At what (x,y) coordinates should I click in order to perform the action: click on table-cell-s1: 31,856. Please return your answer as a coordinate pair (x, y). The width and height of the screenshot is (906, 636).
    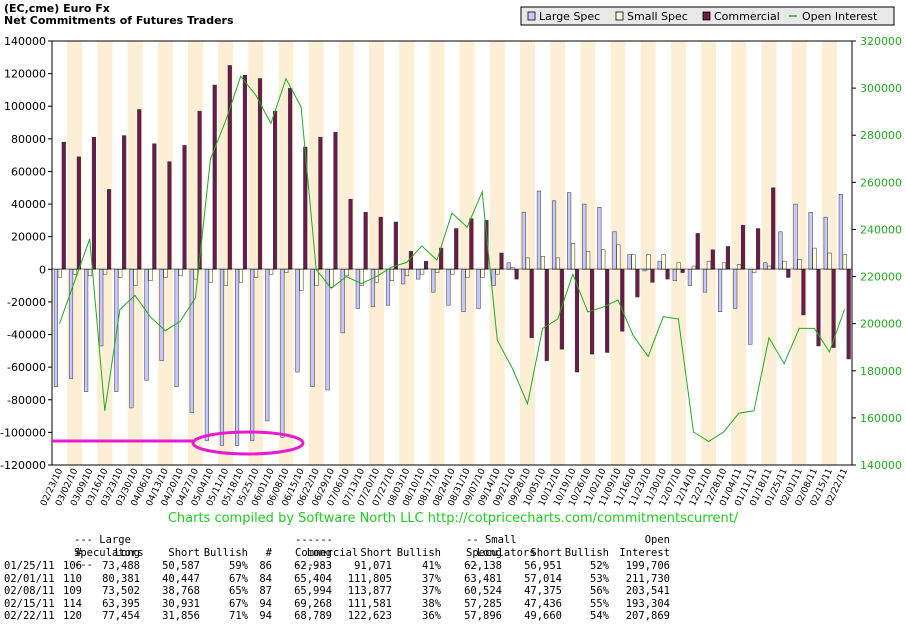
    Looking at the image, I should click on (181, 616).